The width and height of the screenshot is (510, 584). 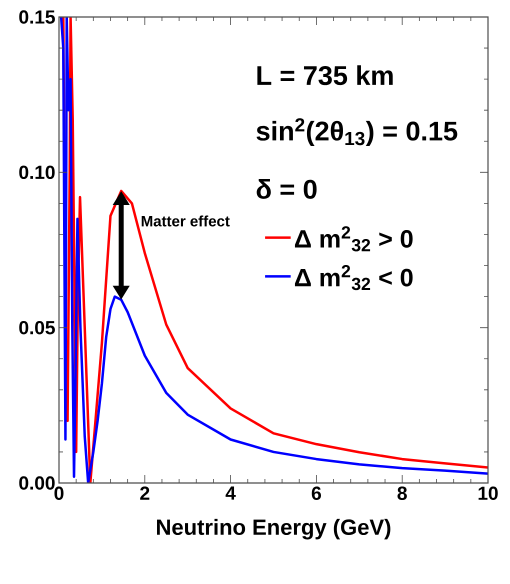 What do you see at coordinates (231, 493) in the screenshot?
I see `x-tick-label: 4` at bounding box center [231, 493].